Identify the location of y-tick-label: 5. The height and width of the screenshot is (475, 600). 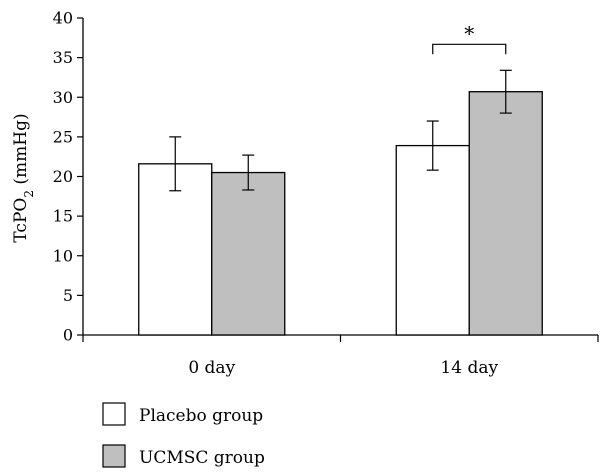
(68, 295).